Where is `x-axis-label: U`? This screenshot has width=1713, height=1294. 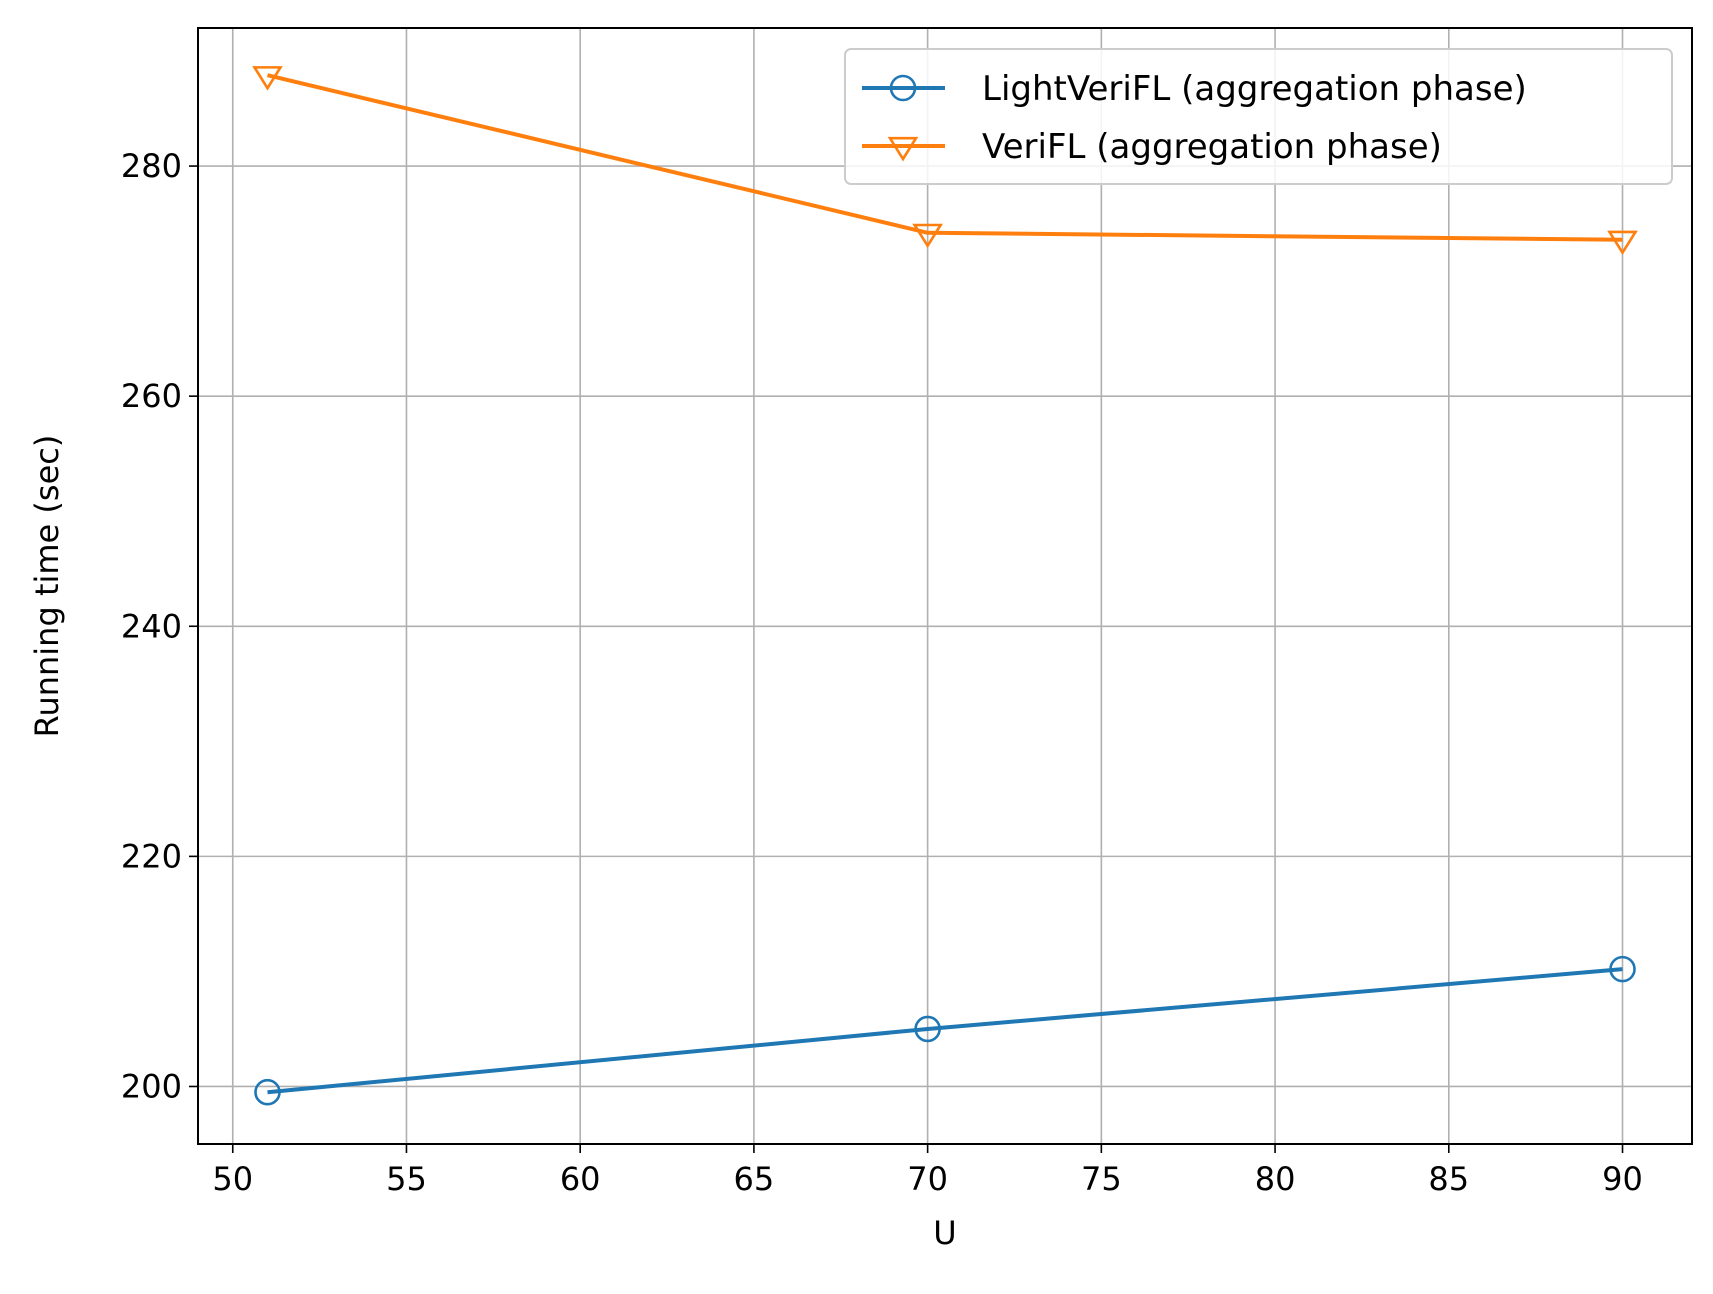
x-axis-label: U is located at coordinates (944, 1233).